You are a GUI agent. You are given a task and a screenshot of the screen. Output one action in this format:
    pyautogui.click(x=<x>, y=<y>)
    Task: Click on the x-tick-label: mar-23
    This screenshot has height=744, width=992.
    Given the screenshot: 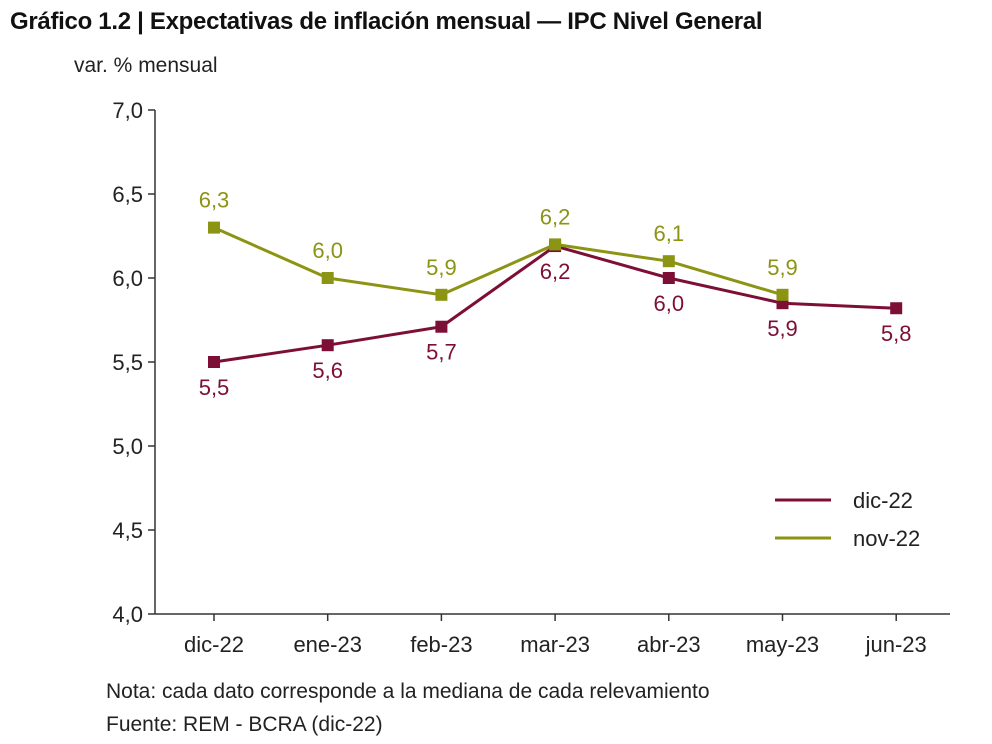 What is the action you would take?
    pyautogui.click(x=555, y=644)
    